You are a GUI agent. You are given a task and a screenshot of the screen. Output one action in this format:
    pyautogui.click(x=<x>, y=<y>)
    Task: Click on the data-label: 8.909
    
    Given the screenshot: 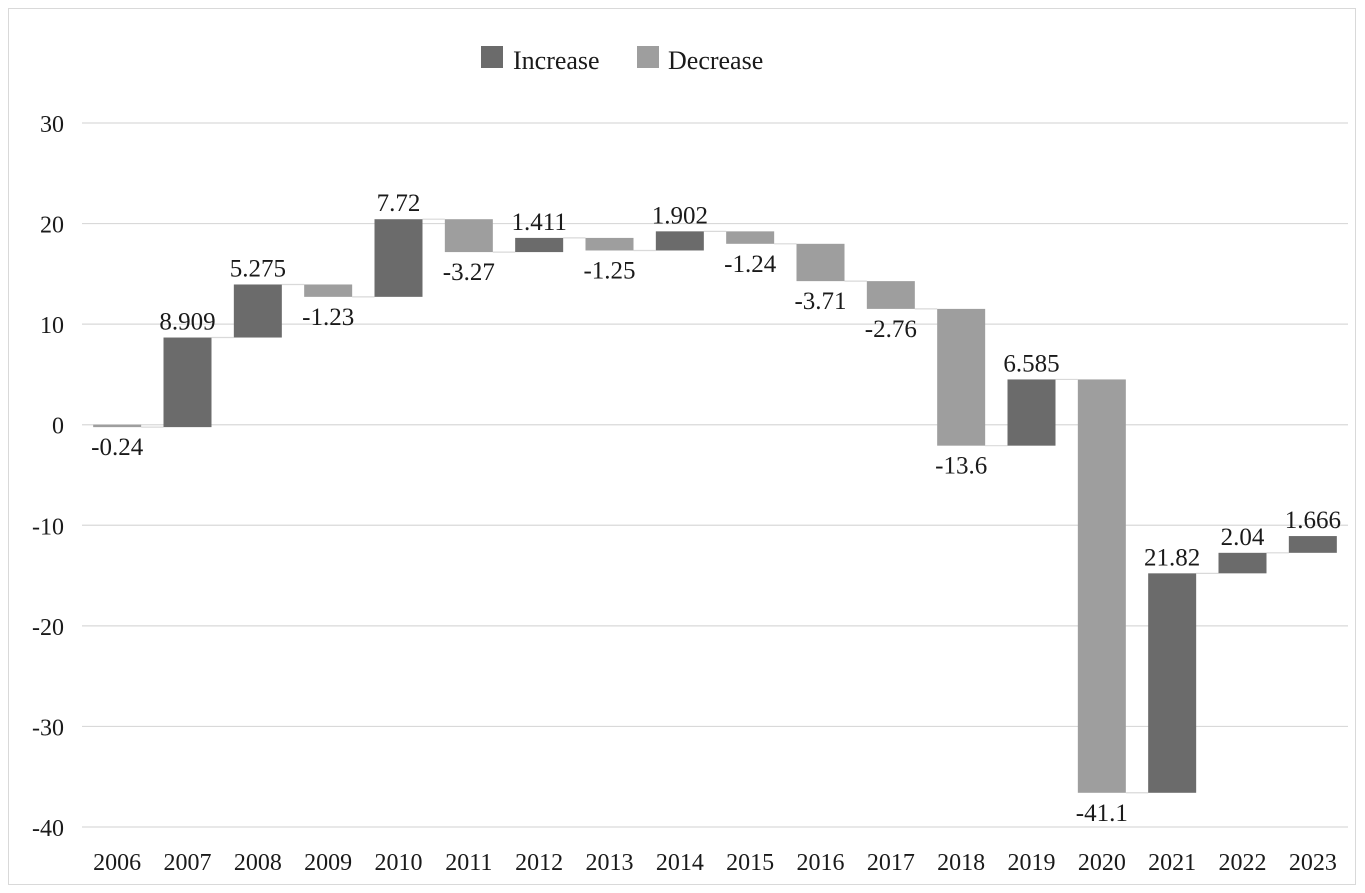 What is the action you would take?
    pyautogui.click(x=187, y=322)
    